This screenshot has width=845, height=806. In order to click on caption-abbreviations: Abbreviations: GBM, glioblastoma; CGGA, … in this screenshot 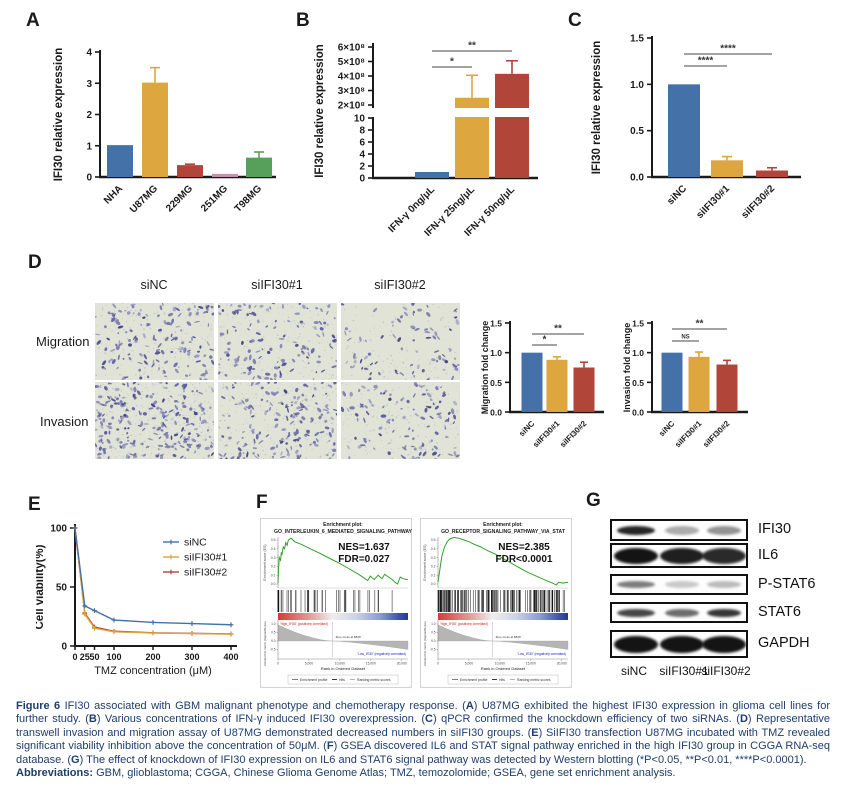, I will do `click(423, 773)`.